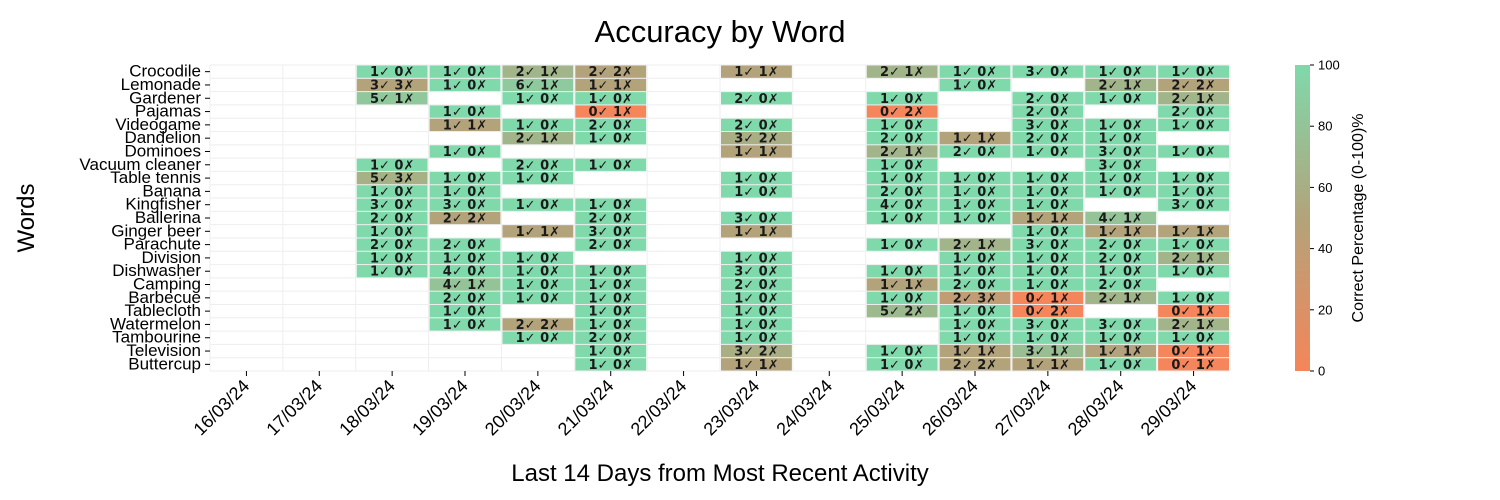  Describe the element at coordinates (164, 297) in the screenshot. I see `y-tick-label: Barbecue` at that location.